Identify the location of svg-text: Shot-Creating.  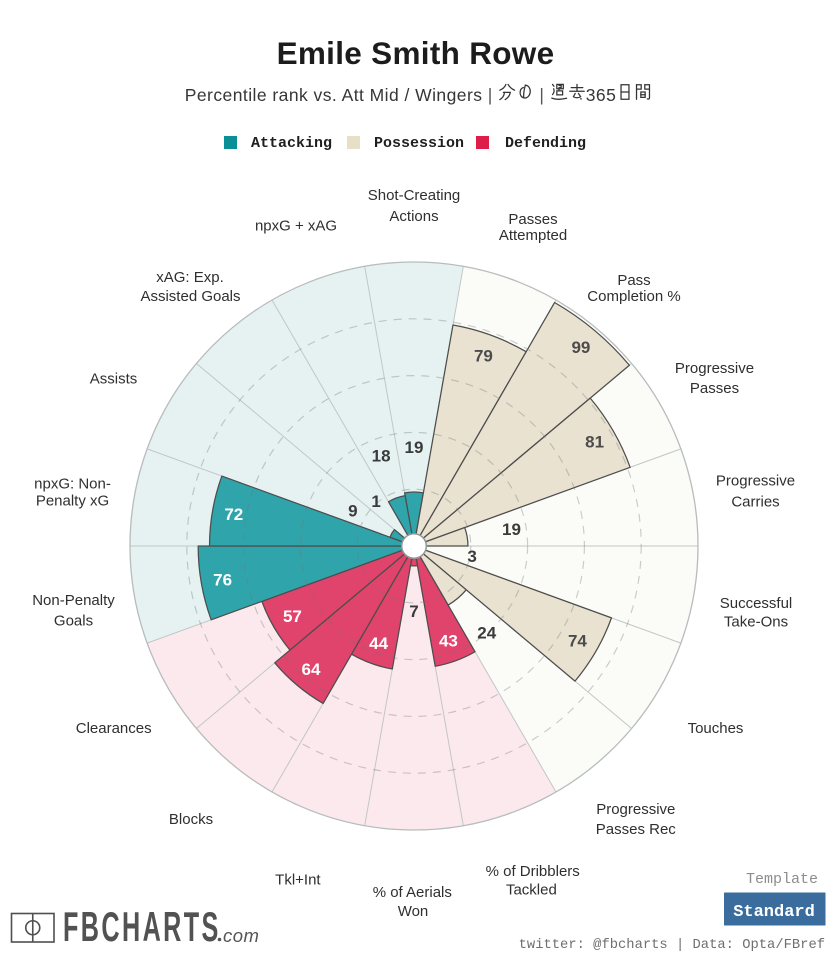
(414, 195).